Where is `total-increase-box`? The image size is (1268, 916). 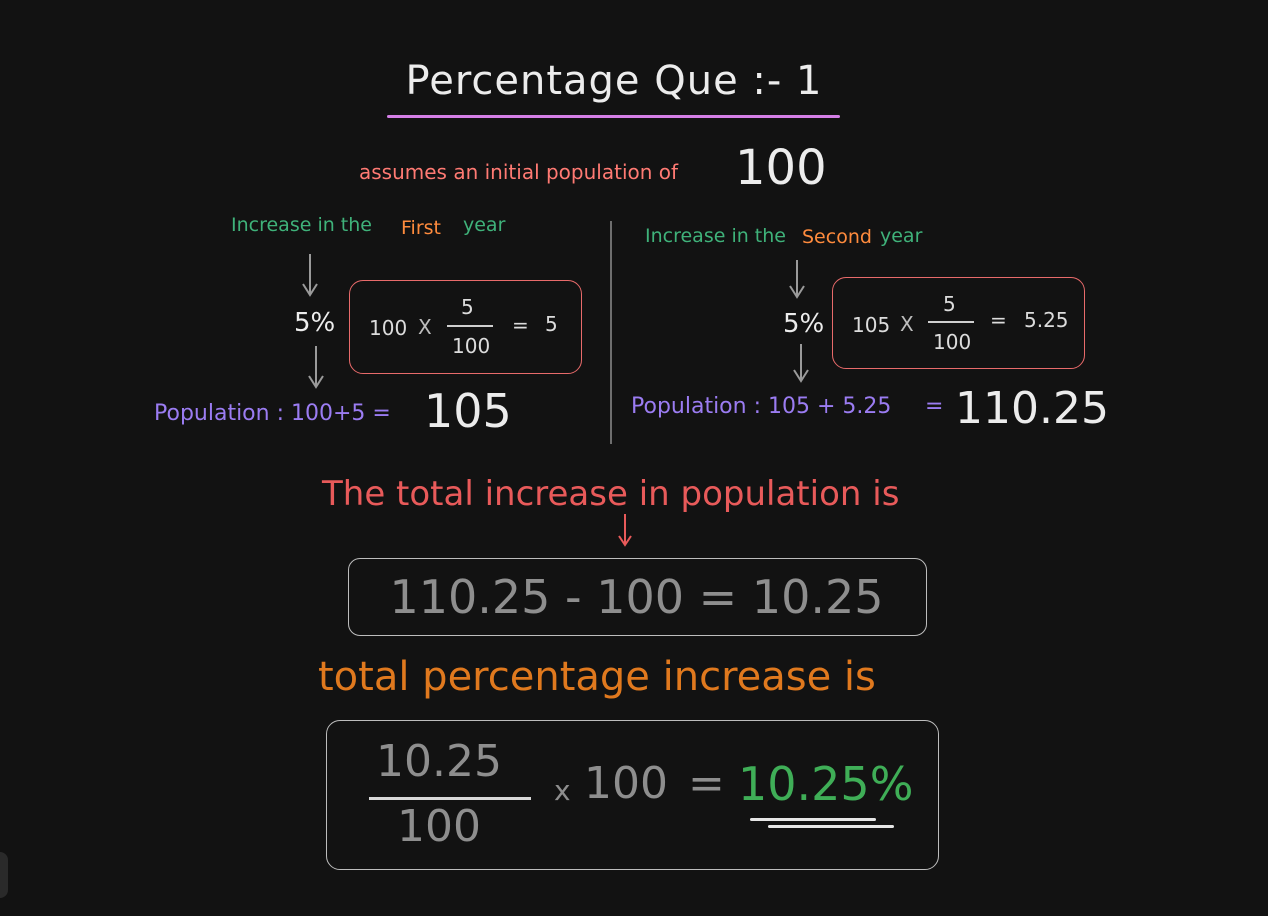
total-increase-box is located at coordinates (637, 597).